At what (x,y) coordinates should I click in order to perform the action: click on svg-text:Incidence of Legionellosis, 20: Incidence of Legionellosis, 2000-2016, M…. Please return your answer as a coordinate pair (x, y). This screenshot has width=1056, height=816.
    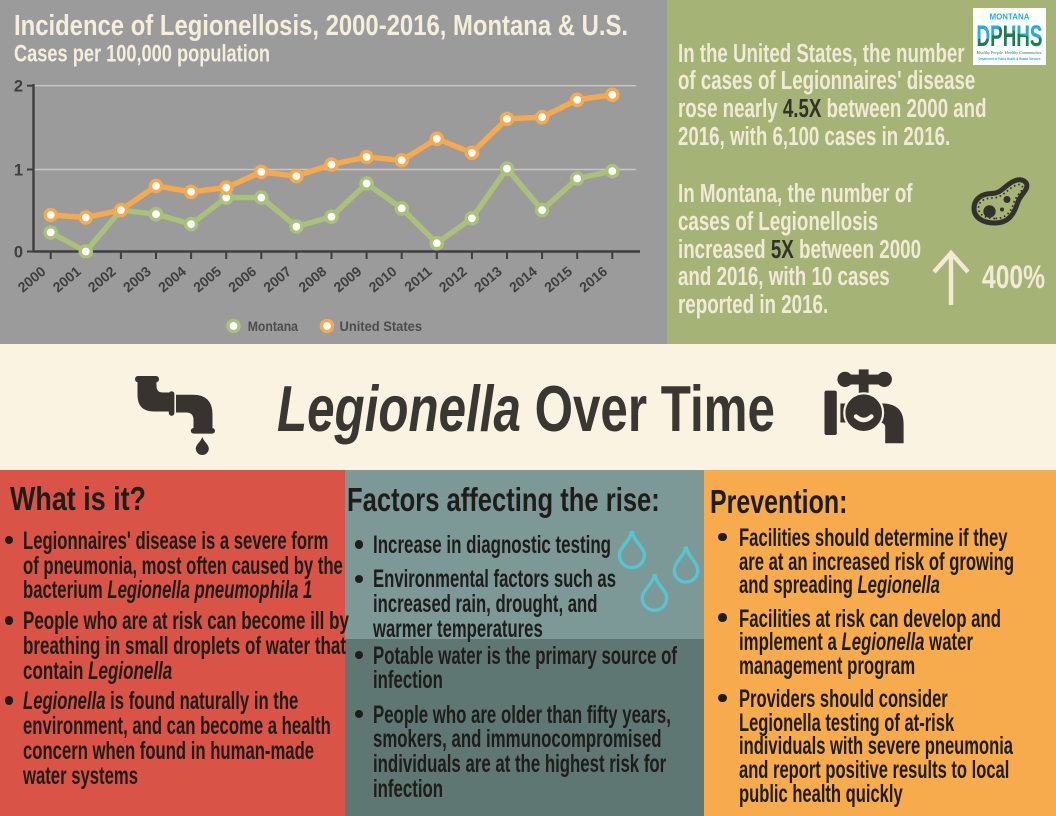
    Looking at the image, I should click on (321, 26).